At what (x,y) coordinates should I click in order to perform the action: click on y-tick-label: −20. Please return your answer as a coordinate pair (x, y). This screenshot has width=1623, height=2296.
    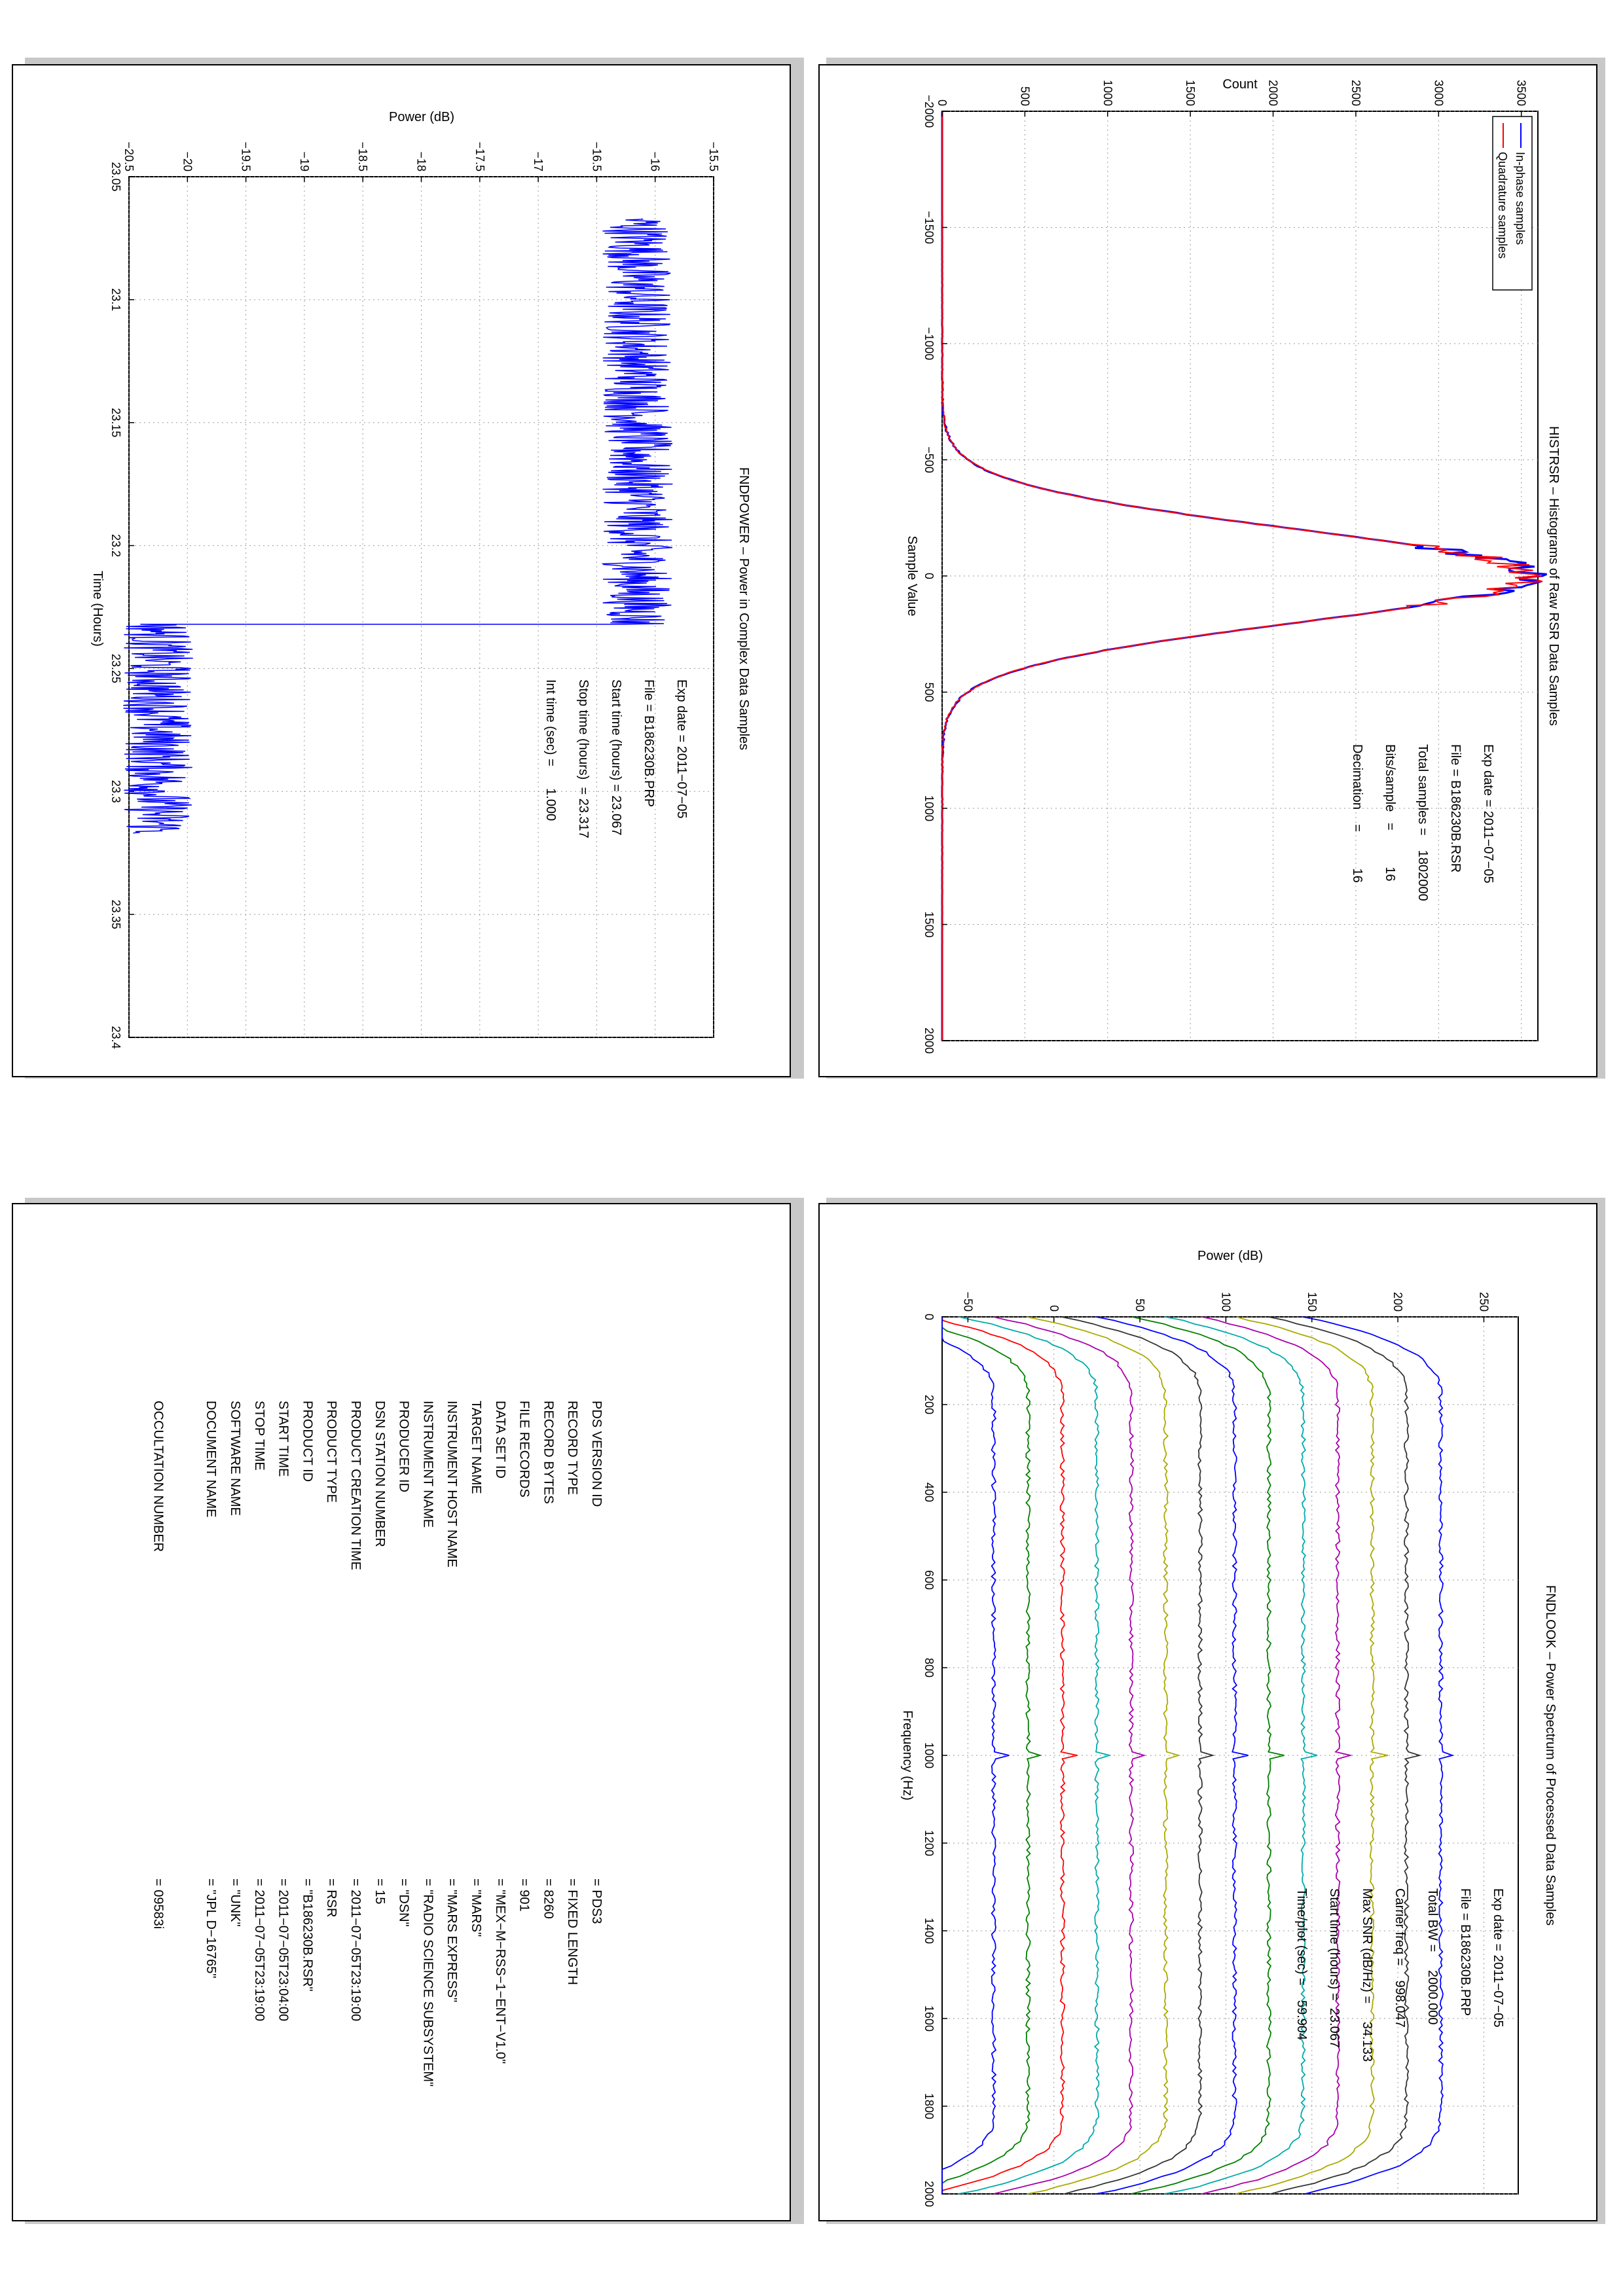
    Looking at the image, I should click on (187, 161).